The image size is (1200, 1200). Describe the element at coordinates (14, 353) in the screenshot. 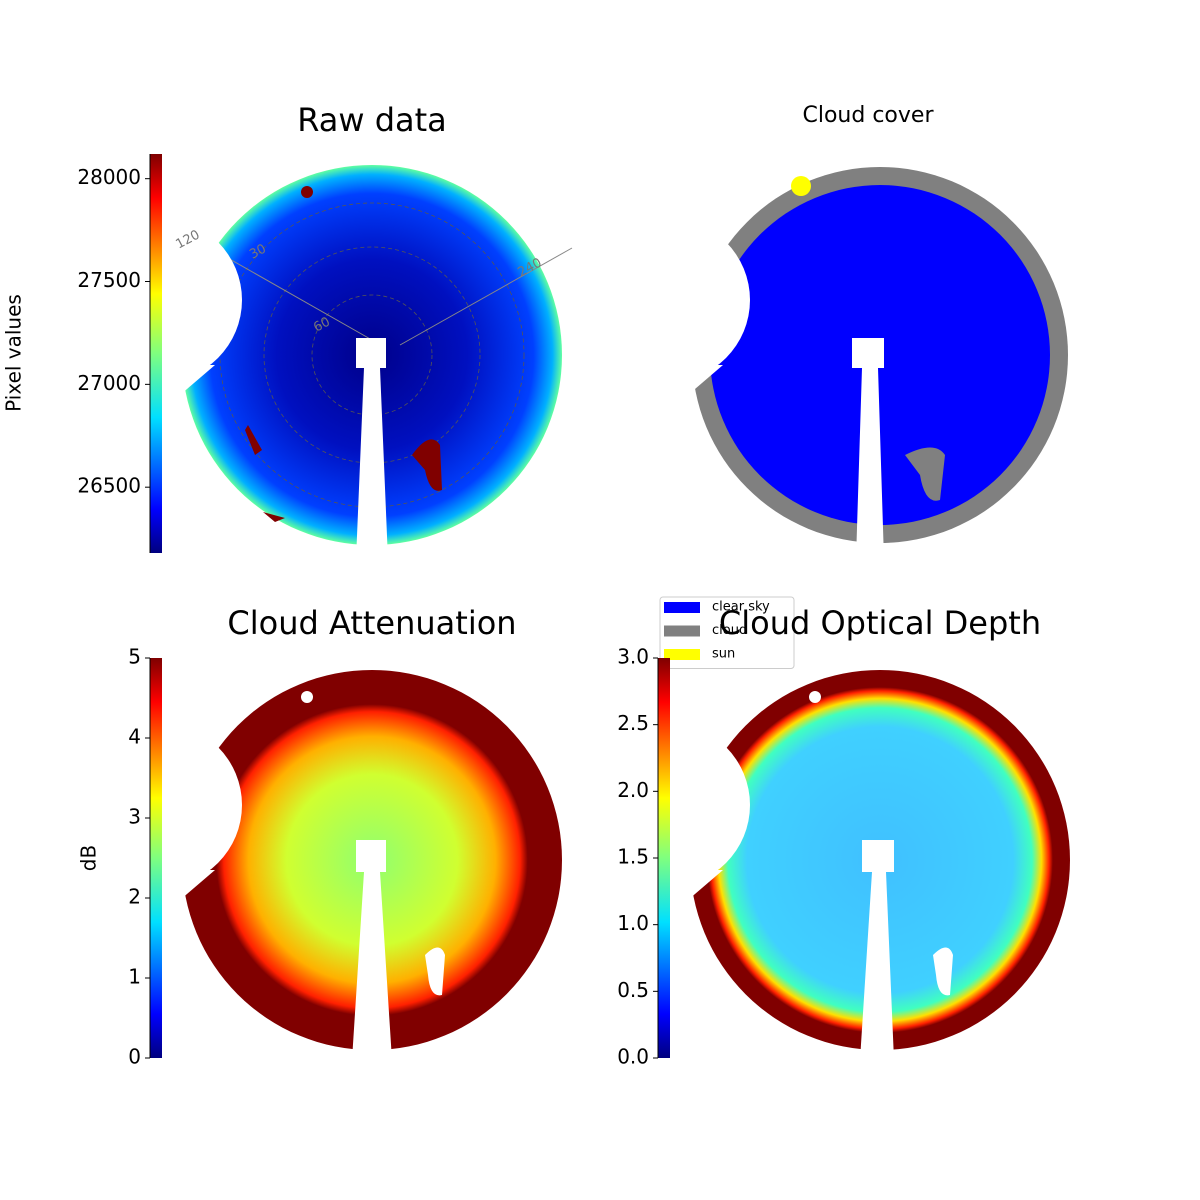

I see `colorbar-label: Pixel values` at that location.